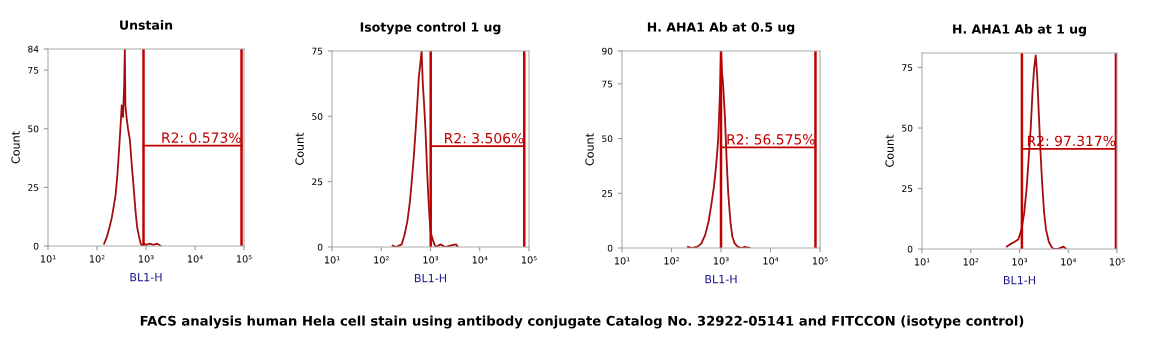  What do you see at coordinates (33, 49) in the screenshot?
I see `y-tick-label: 84` at bounding box center [33, 49].